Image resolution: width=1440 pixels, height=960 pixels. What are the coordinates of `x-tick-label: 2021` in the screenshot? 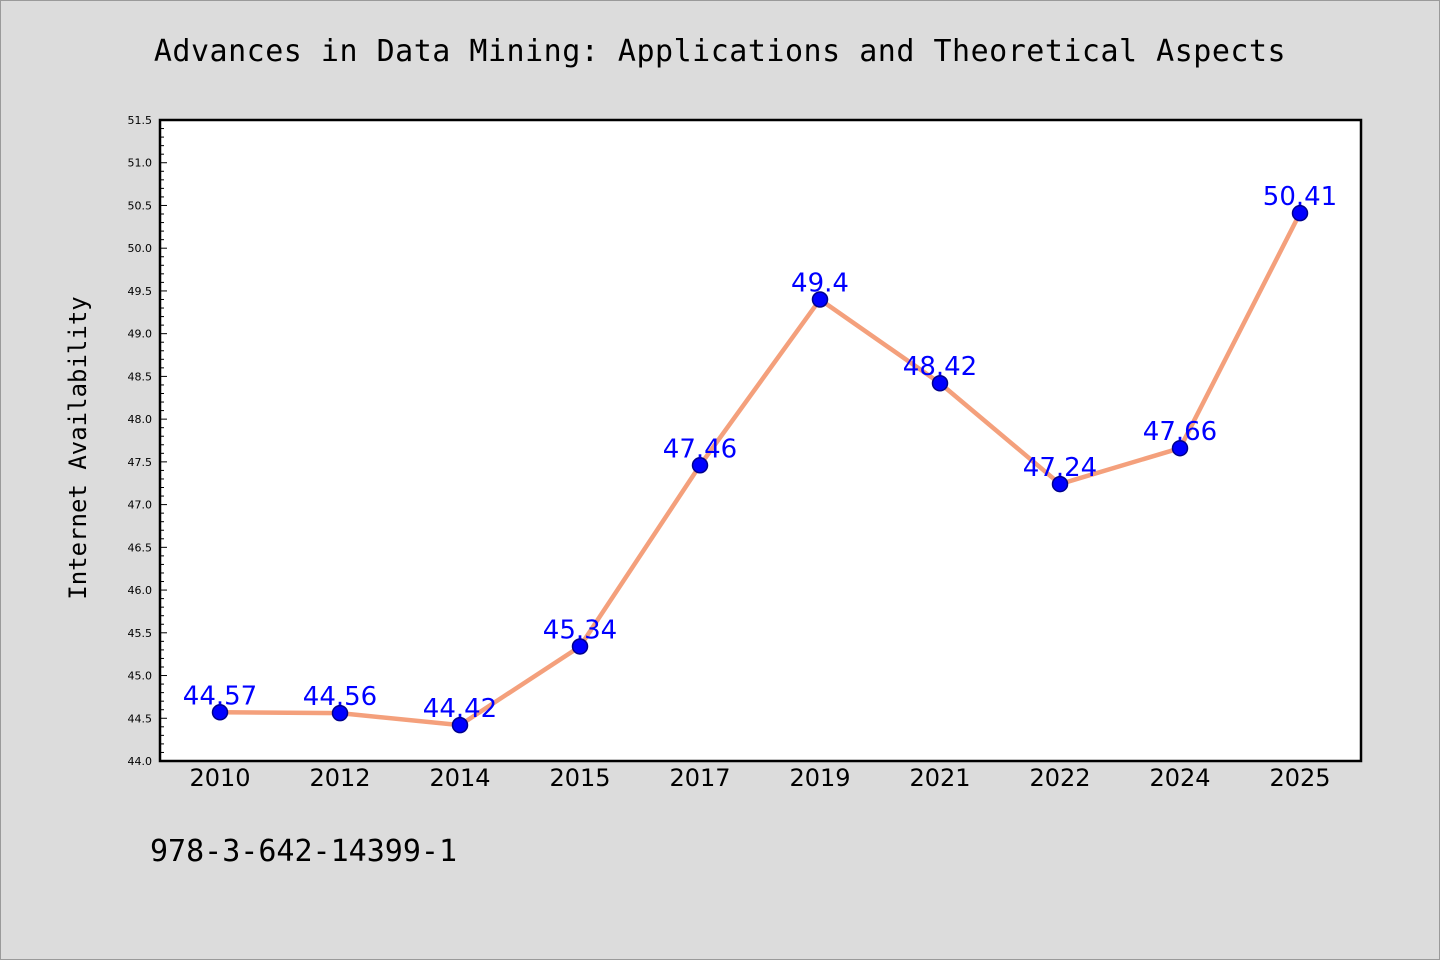 It's located at (939, 778).